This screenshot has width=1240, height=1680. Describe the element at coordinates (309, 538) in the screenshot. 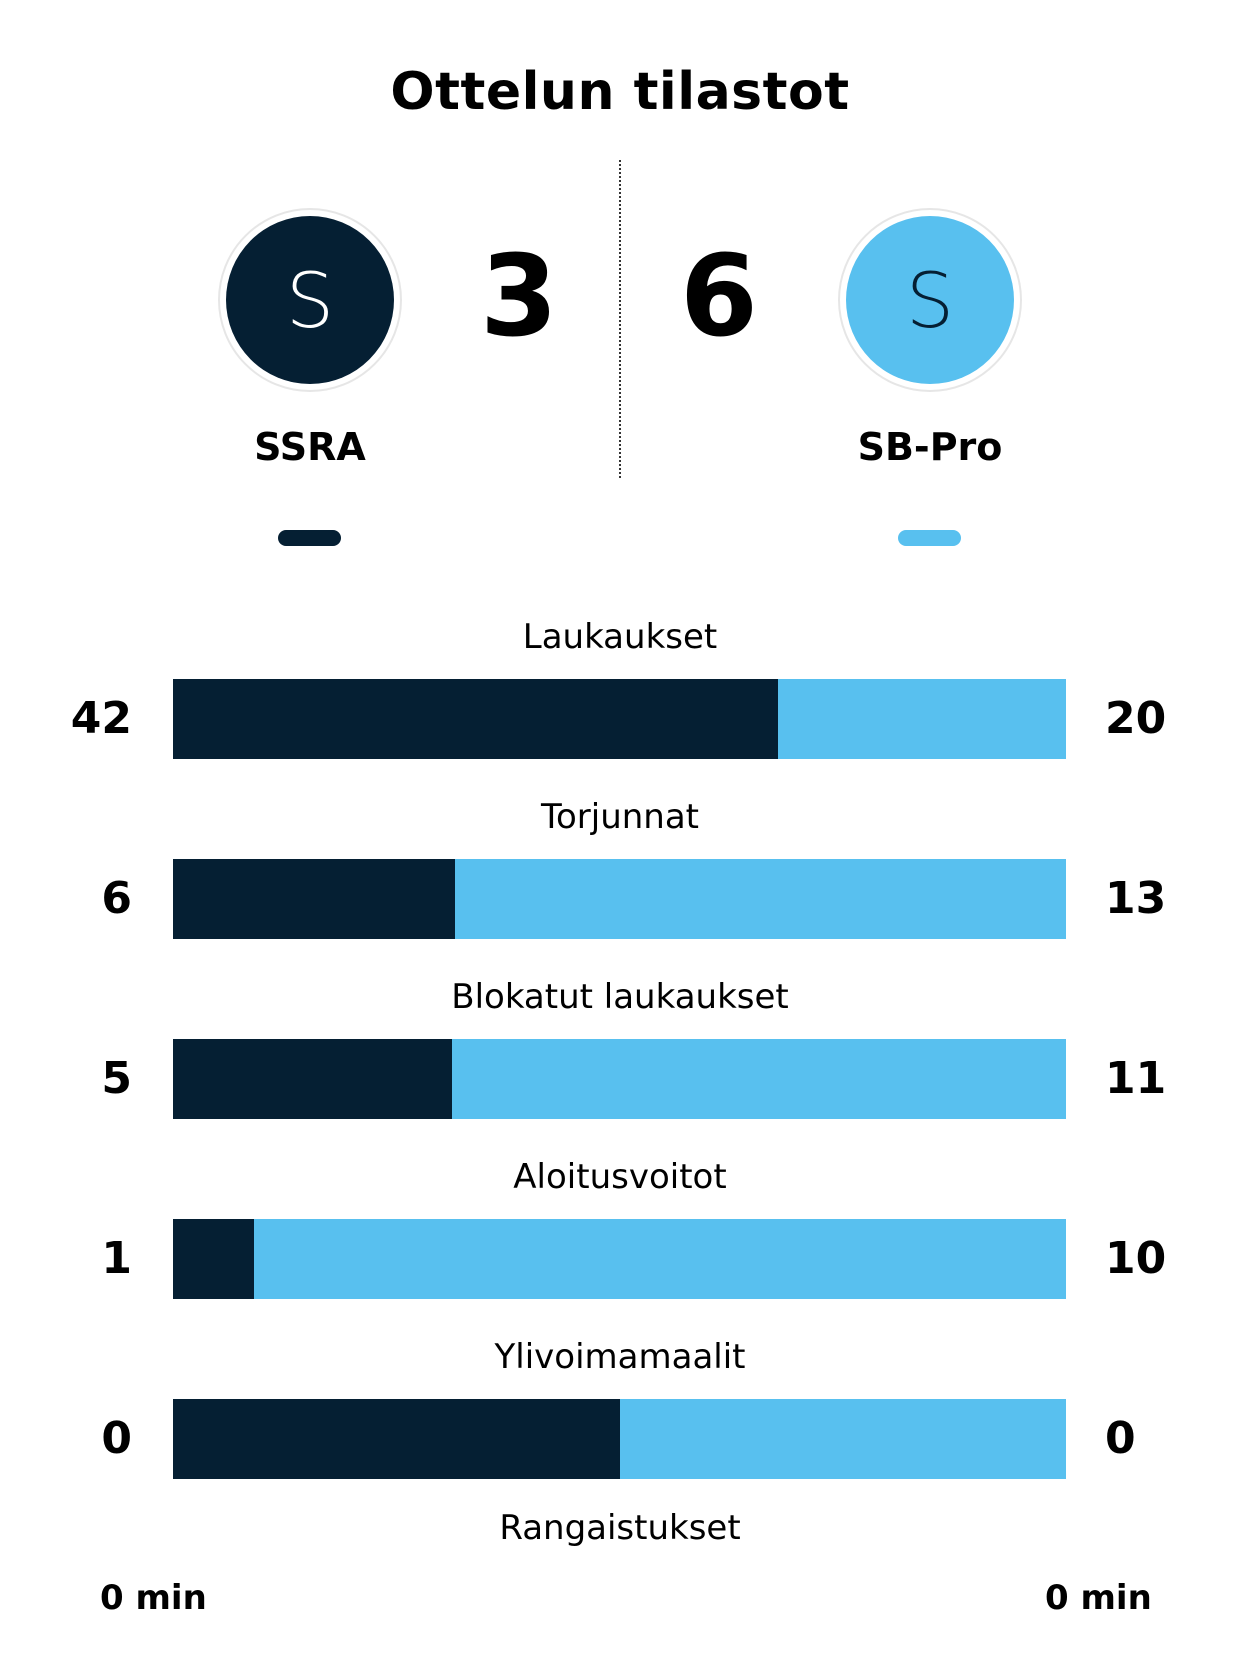

I see `home-color-swatch` at that location.